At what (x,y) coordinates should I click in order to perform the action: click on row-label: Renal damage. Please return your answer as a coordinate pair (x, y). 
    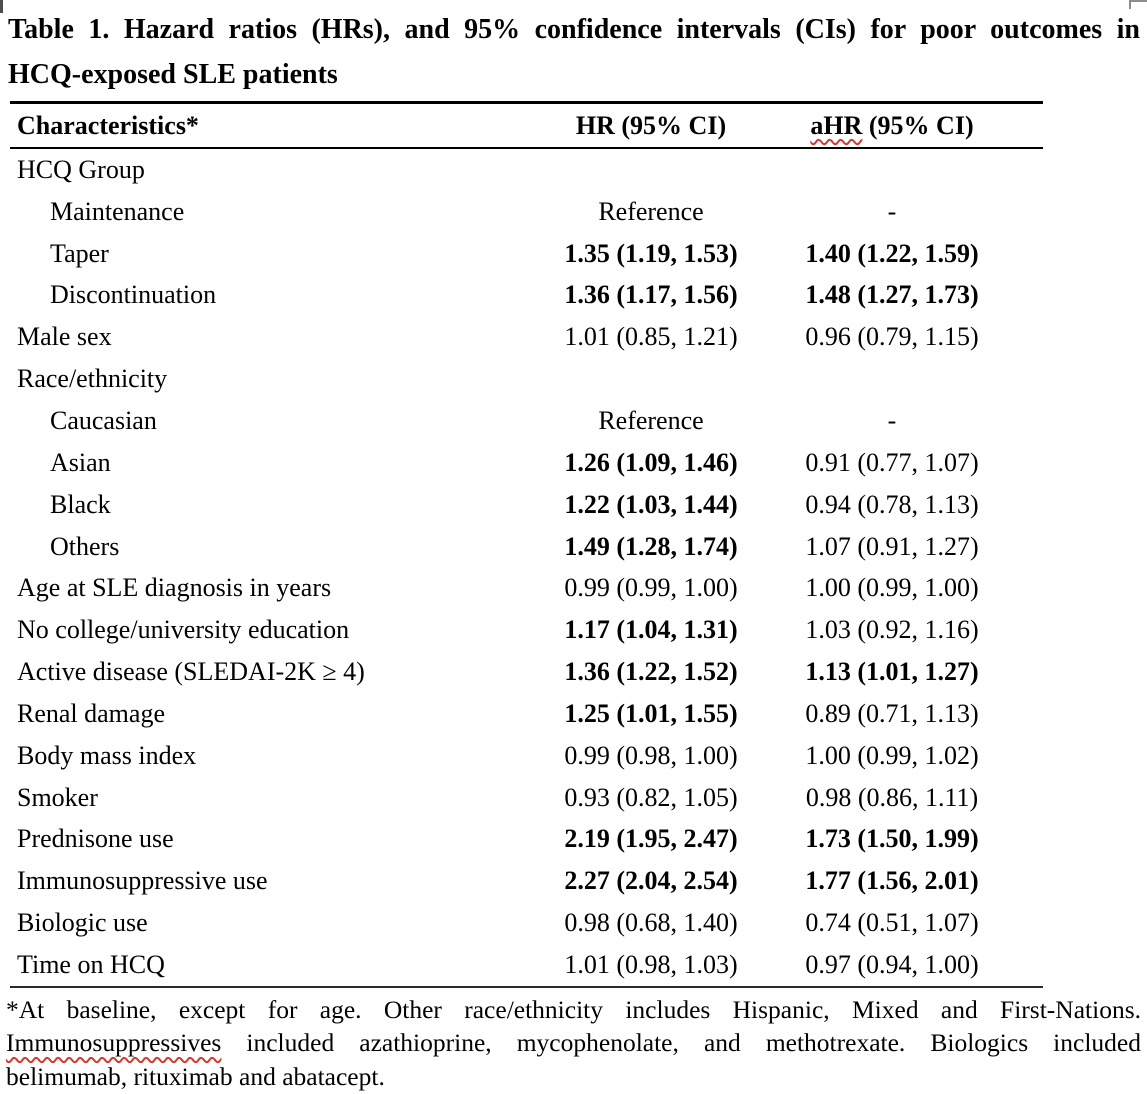
    Looking at the image, I should click on (91, 713).